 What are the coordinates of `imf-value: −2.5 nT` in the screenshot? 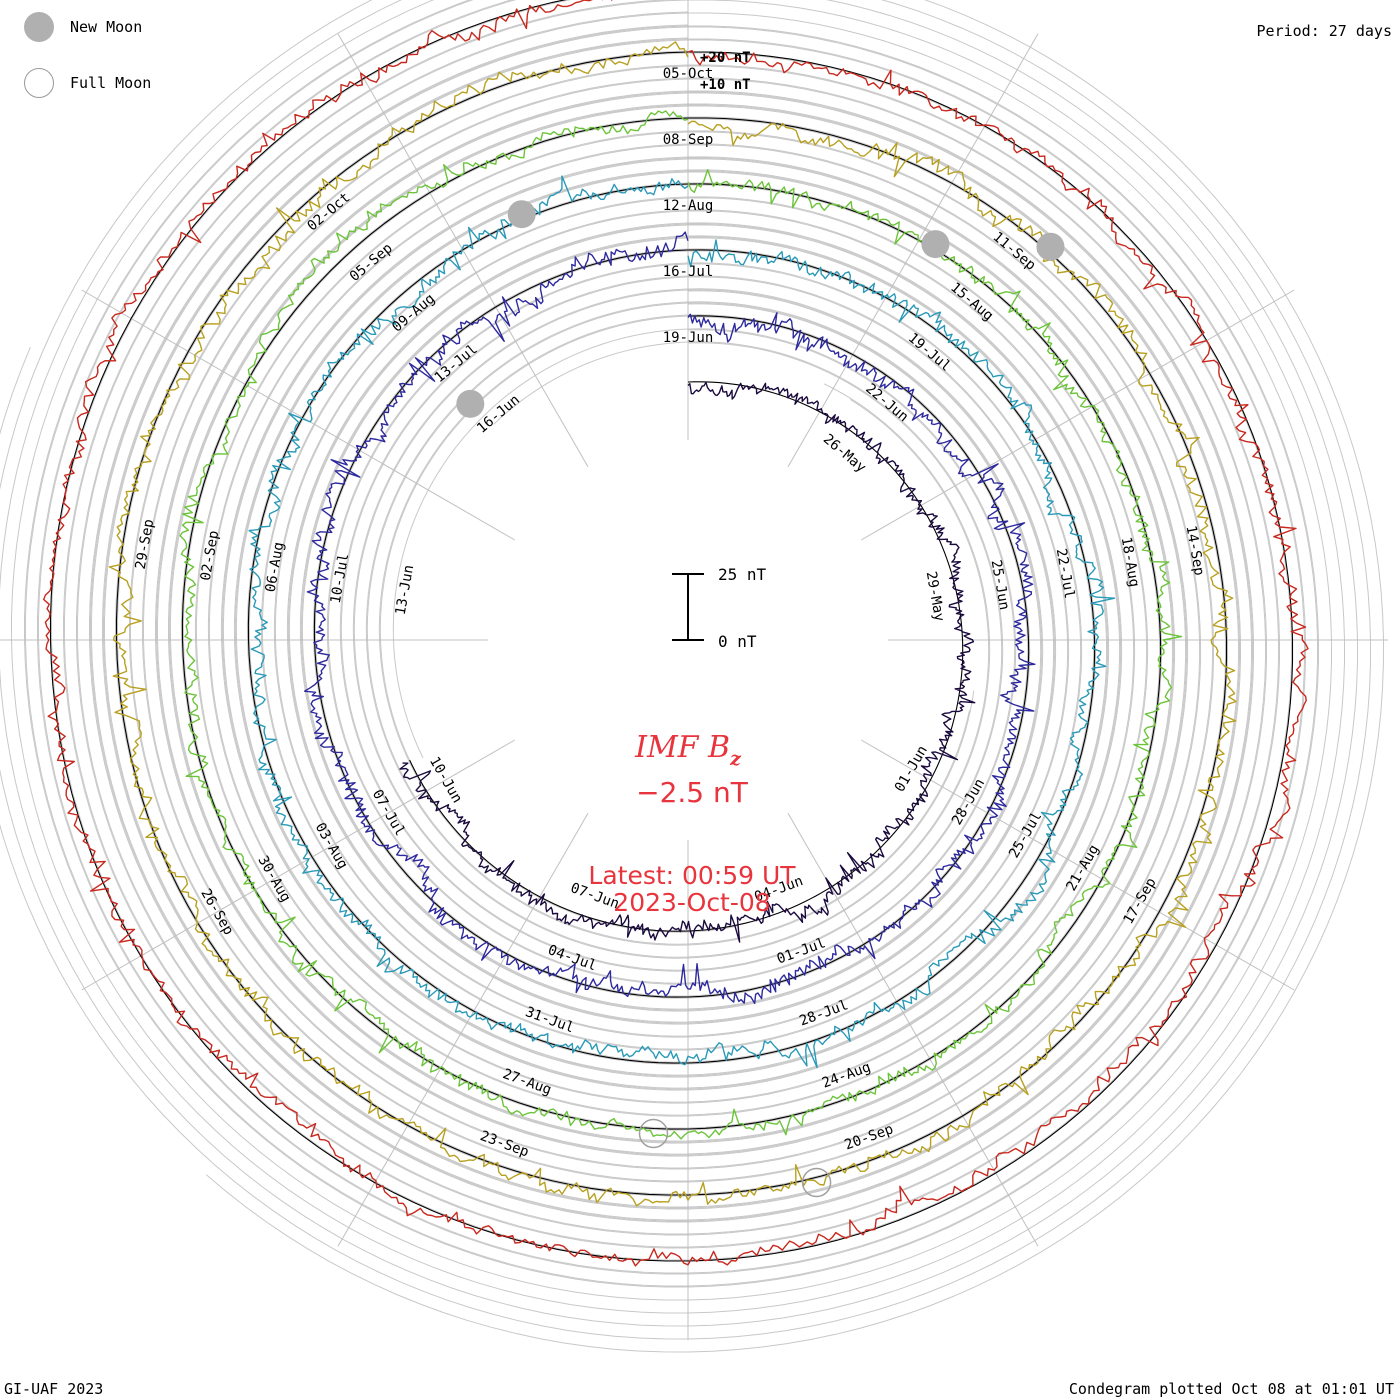 It's located at (692, 792).